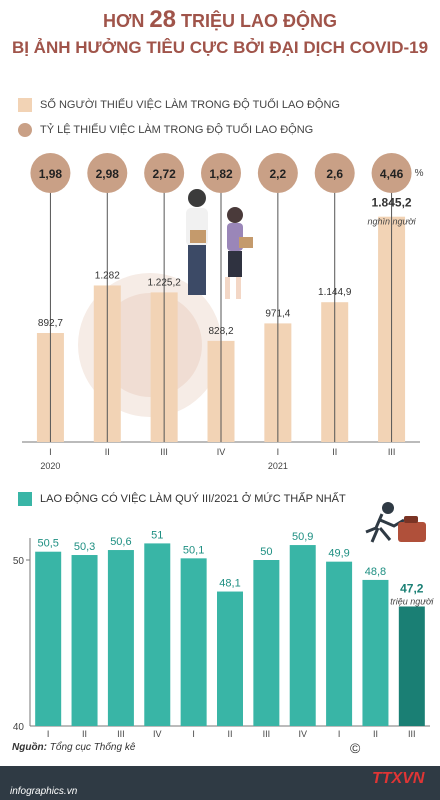  Describe the element at coordinates (47, 544) in the screenshot. I see `bar-value-label: 50,5` at that location.